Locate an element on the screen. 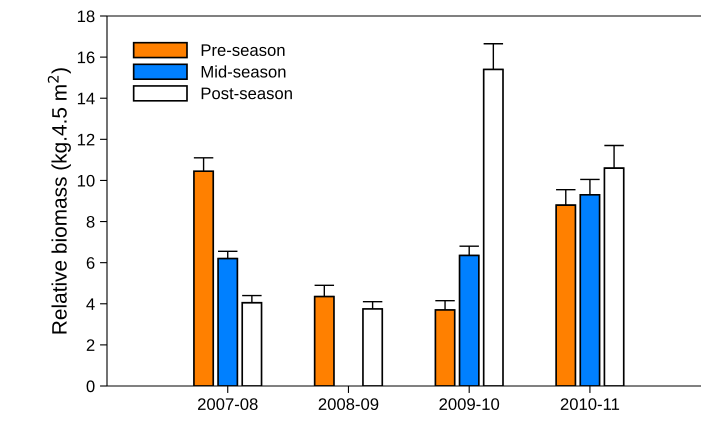 This screenshot has height=427, width=701. x-tick-label: 2009-10 is located at coordinates (469, 404).